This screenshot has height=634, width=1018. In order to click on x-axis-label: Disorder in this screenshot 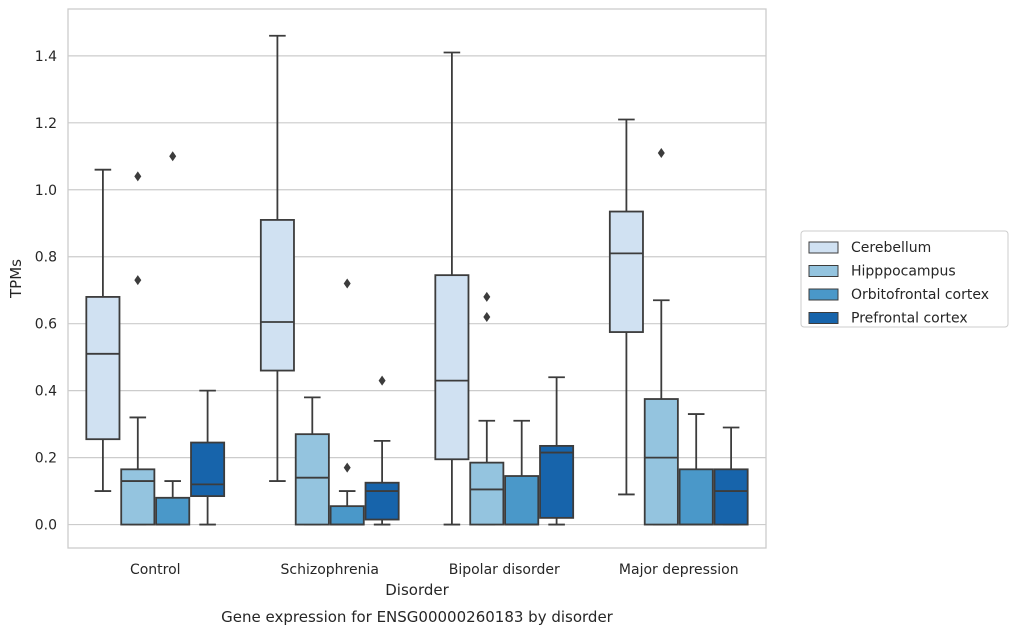, I will do `click(417, 590)`.